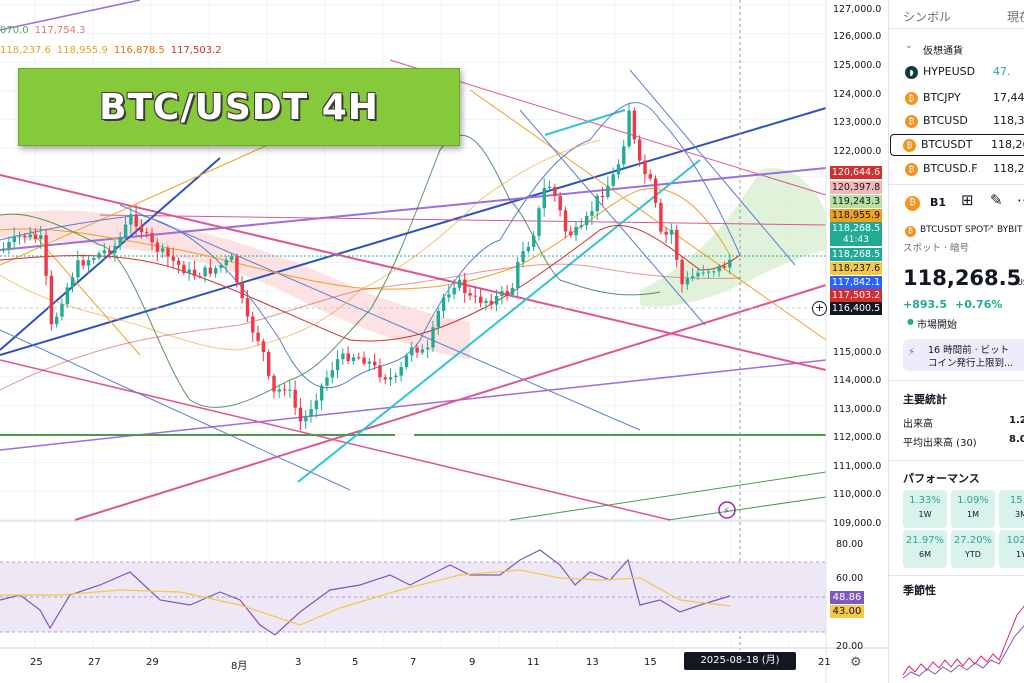  Describe the element at coordinates (1008, 97) in the screenshot. I see `watchlist-price: 17,449,6` at that location.